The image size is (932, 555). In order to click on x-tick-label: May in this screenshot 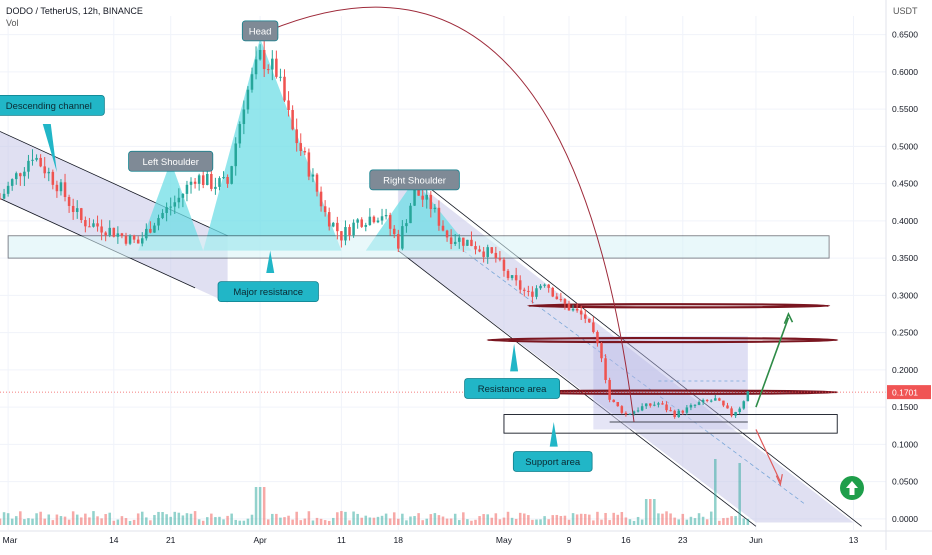, I will do `click(504, 540)`.